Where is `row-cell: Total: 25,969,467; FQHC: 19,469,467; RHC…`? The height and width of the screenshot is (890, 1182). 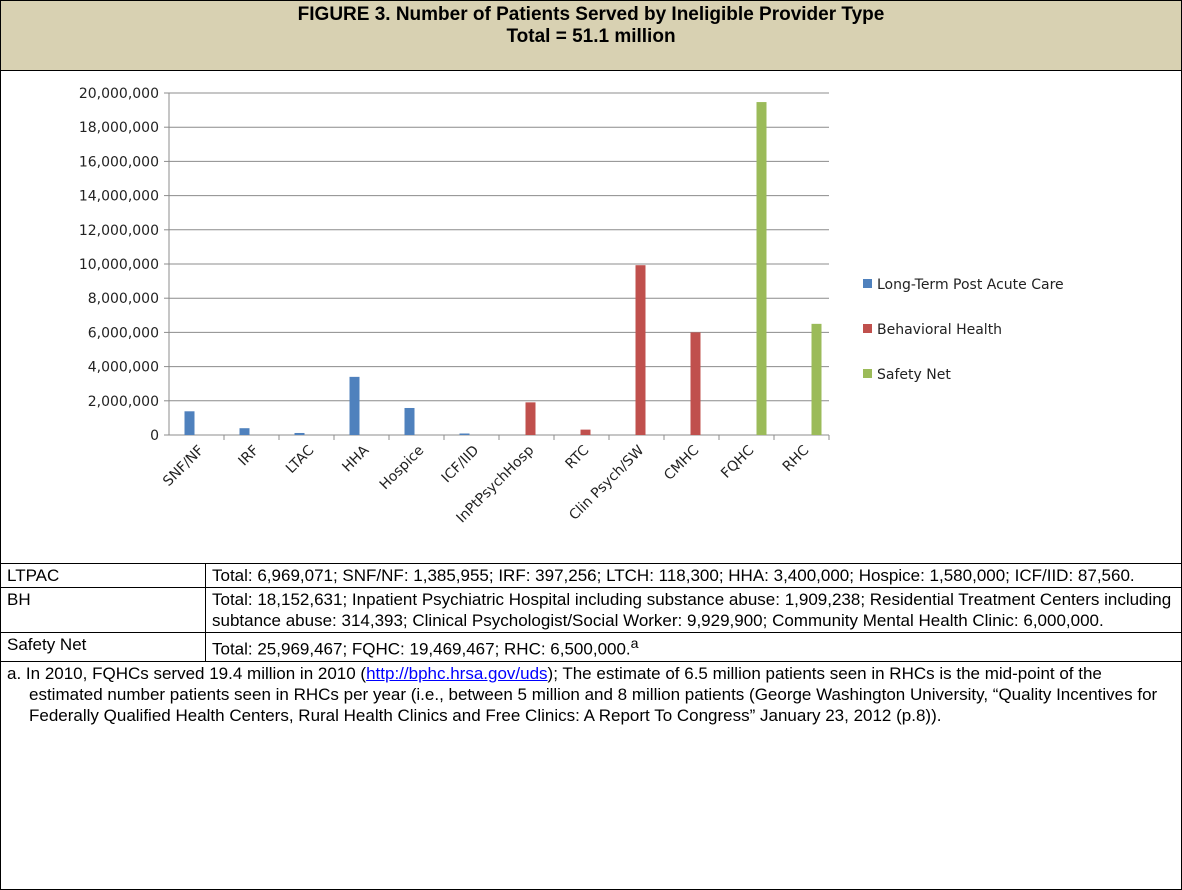 row-cell: Total: 25,969,467; FQHC: 19,469,467; RHC… is located at coordinates (693, 646).